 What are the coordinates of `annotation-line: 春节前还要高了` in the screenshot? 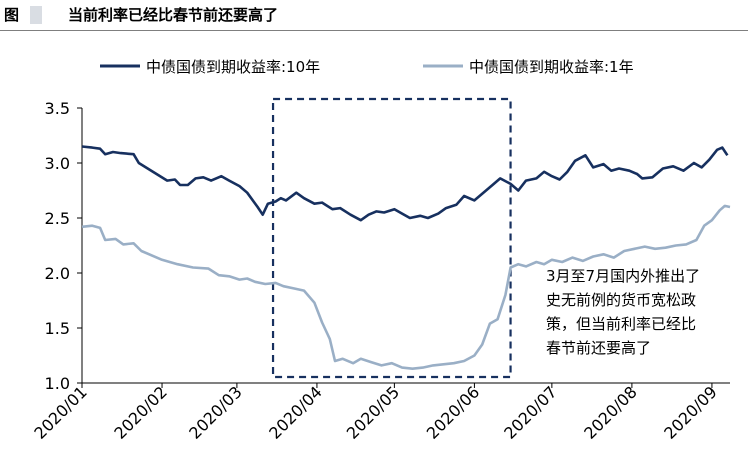 It's located at (598, 348).